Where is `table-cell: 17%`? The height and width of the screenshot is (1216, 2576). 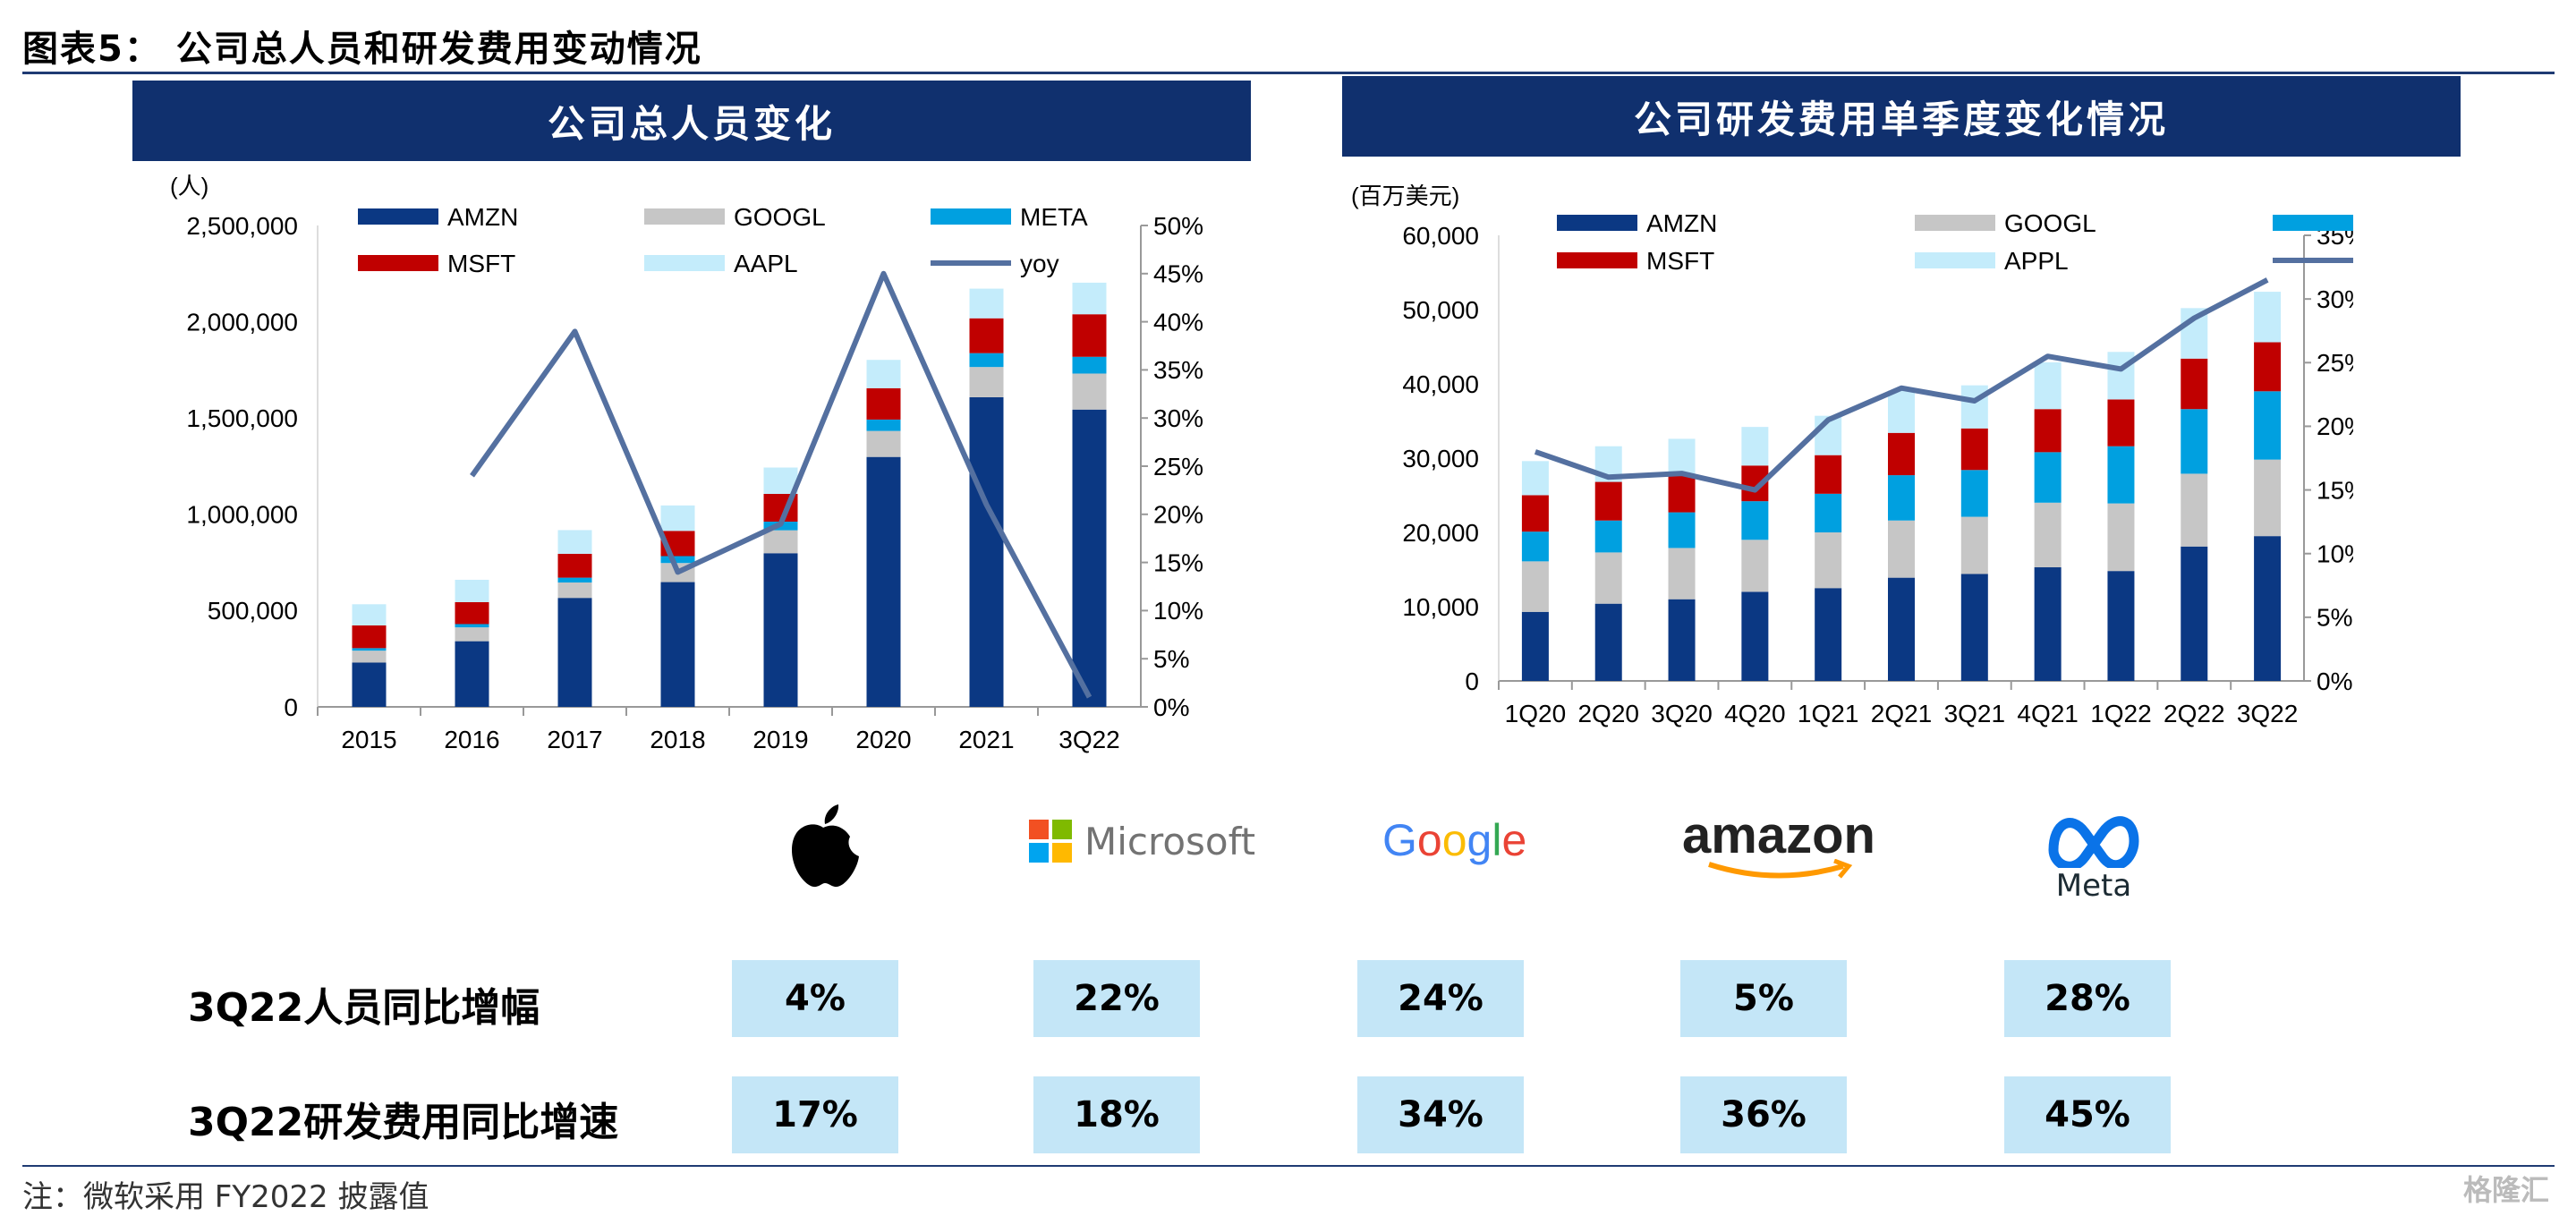 table-cell: 17% is located at coordinates (815, 1115).